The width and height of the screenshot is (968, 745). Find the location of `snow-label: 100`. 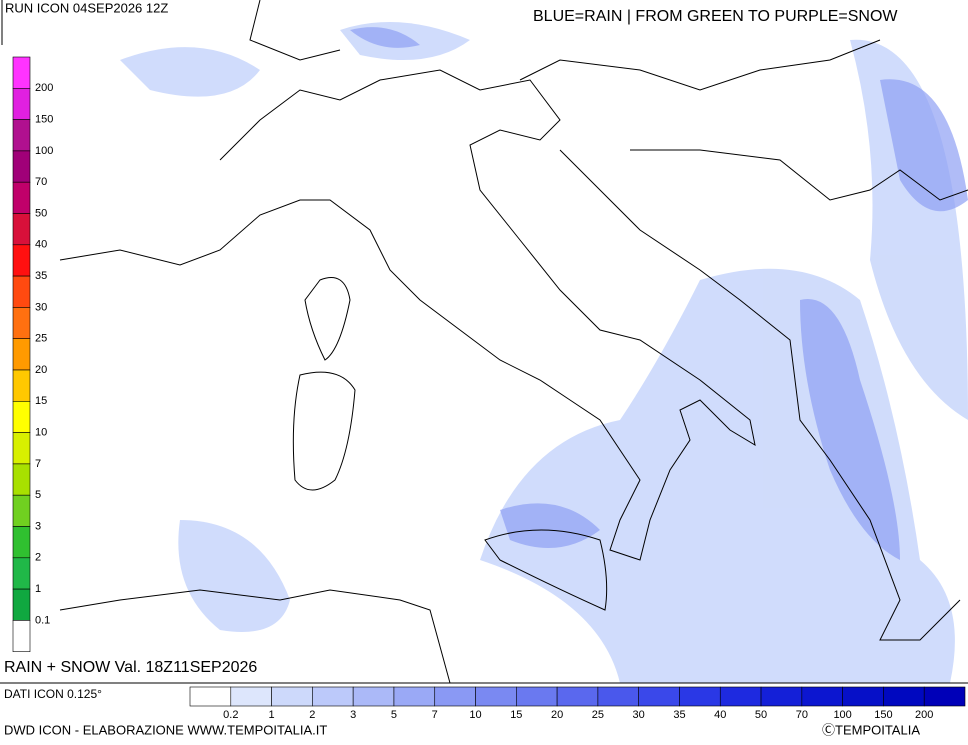

snow-label: 100 is located at coordinates (44, 151).